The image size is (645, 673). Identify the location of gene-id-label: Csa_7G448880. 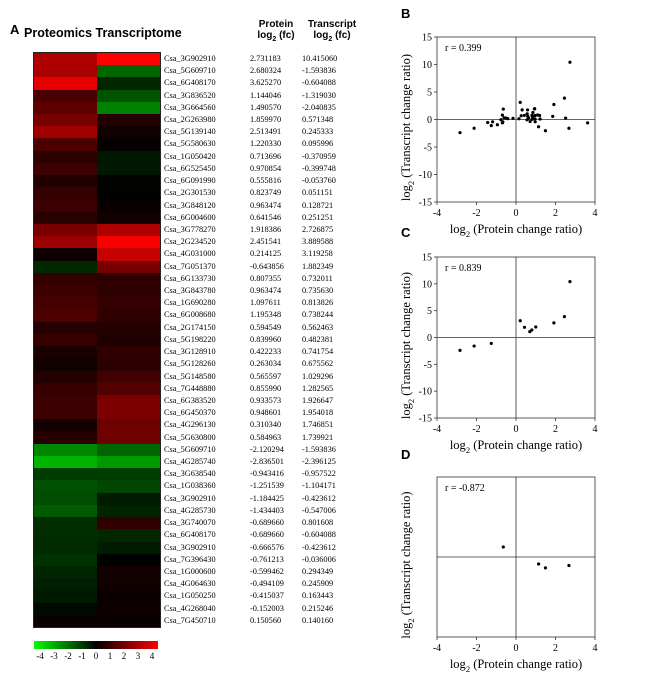
(190, 388).